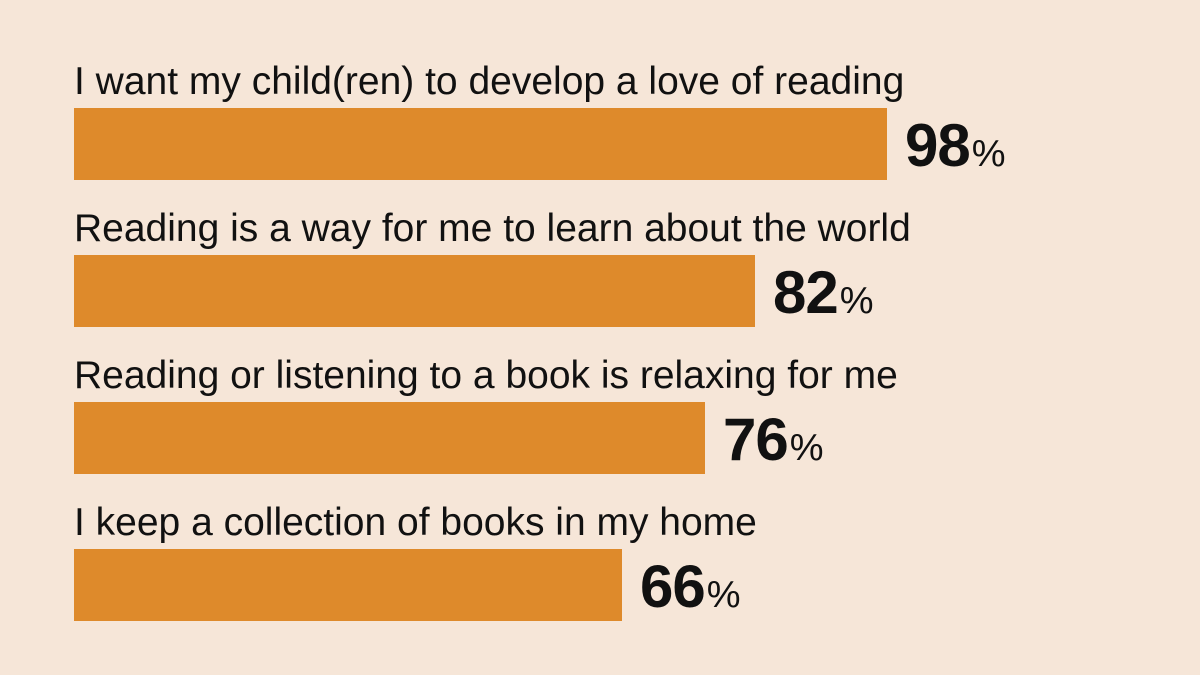 The width and height of the screenshot is (1200, 675). I want to click on data-label-value: 76, so click(756, 439).